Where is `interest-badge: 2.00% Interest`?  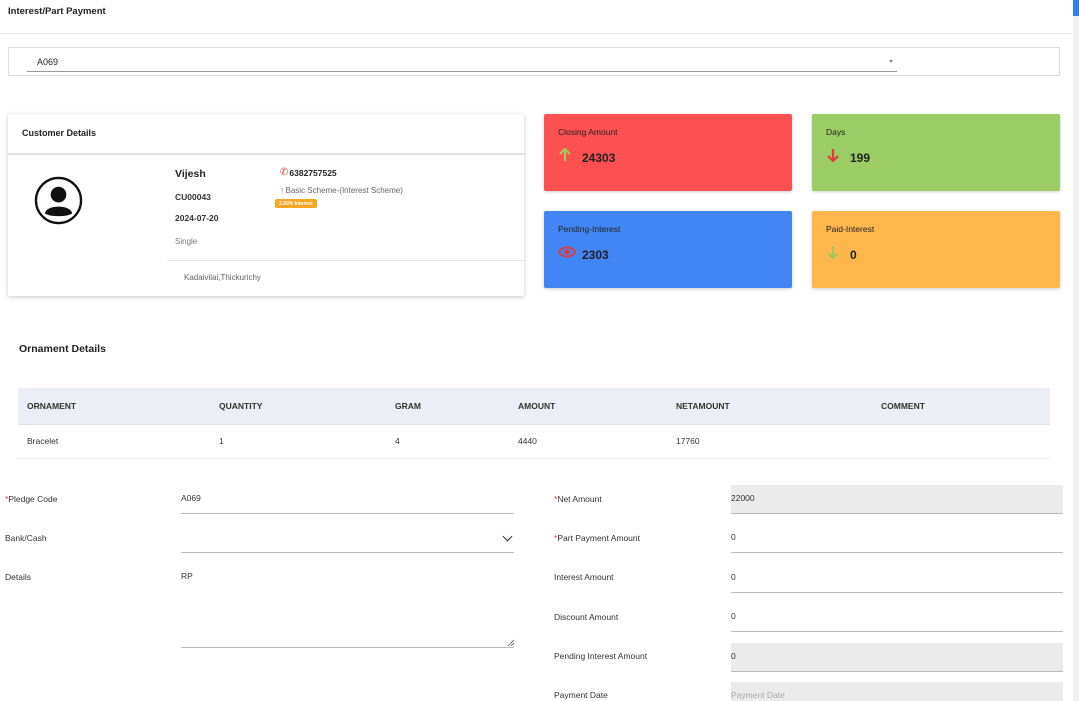
interest-badge: 2.00% Interest is located at coordinates (296, 203).